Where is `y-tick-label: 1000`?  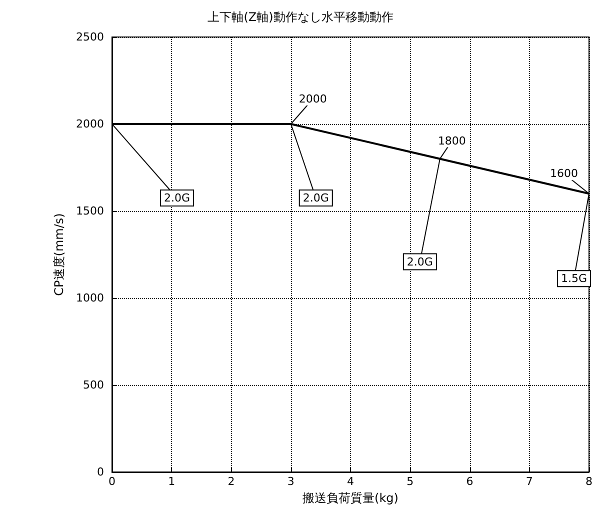
y-tick-label: 1000 is located at coordinates (90, 298).